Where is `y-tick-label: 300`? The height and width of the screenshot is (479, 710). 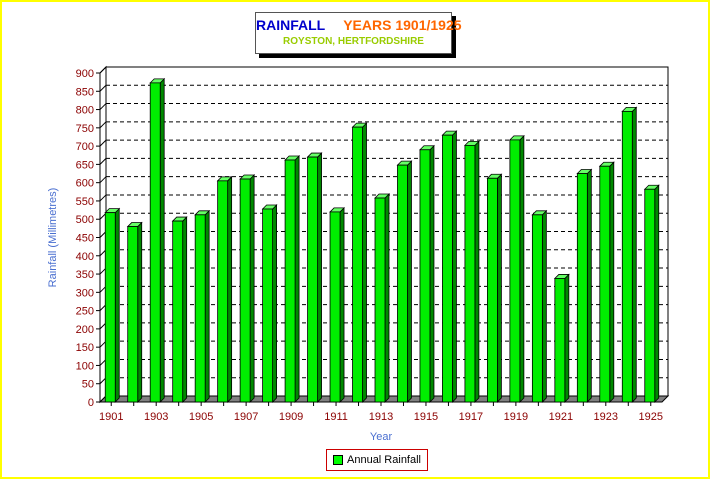
y-tick-label: 300 is located at coordinates (85, 293).